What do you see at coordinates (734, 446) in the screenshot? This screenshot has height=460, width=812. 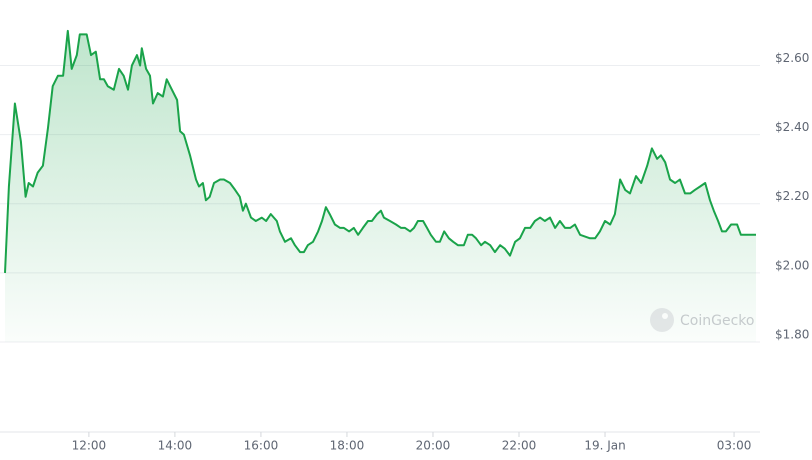 I see `x-tick-label: 03:00` at bounding box center [734, 446].